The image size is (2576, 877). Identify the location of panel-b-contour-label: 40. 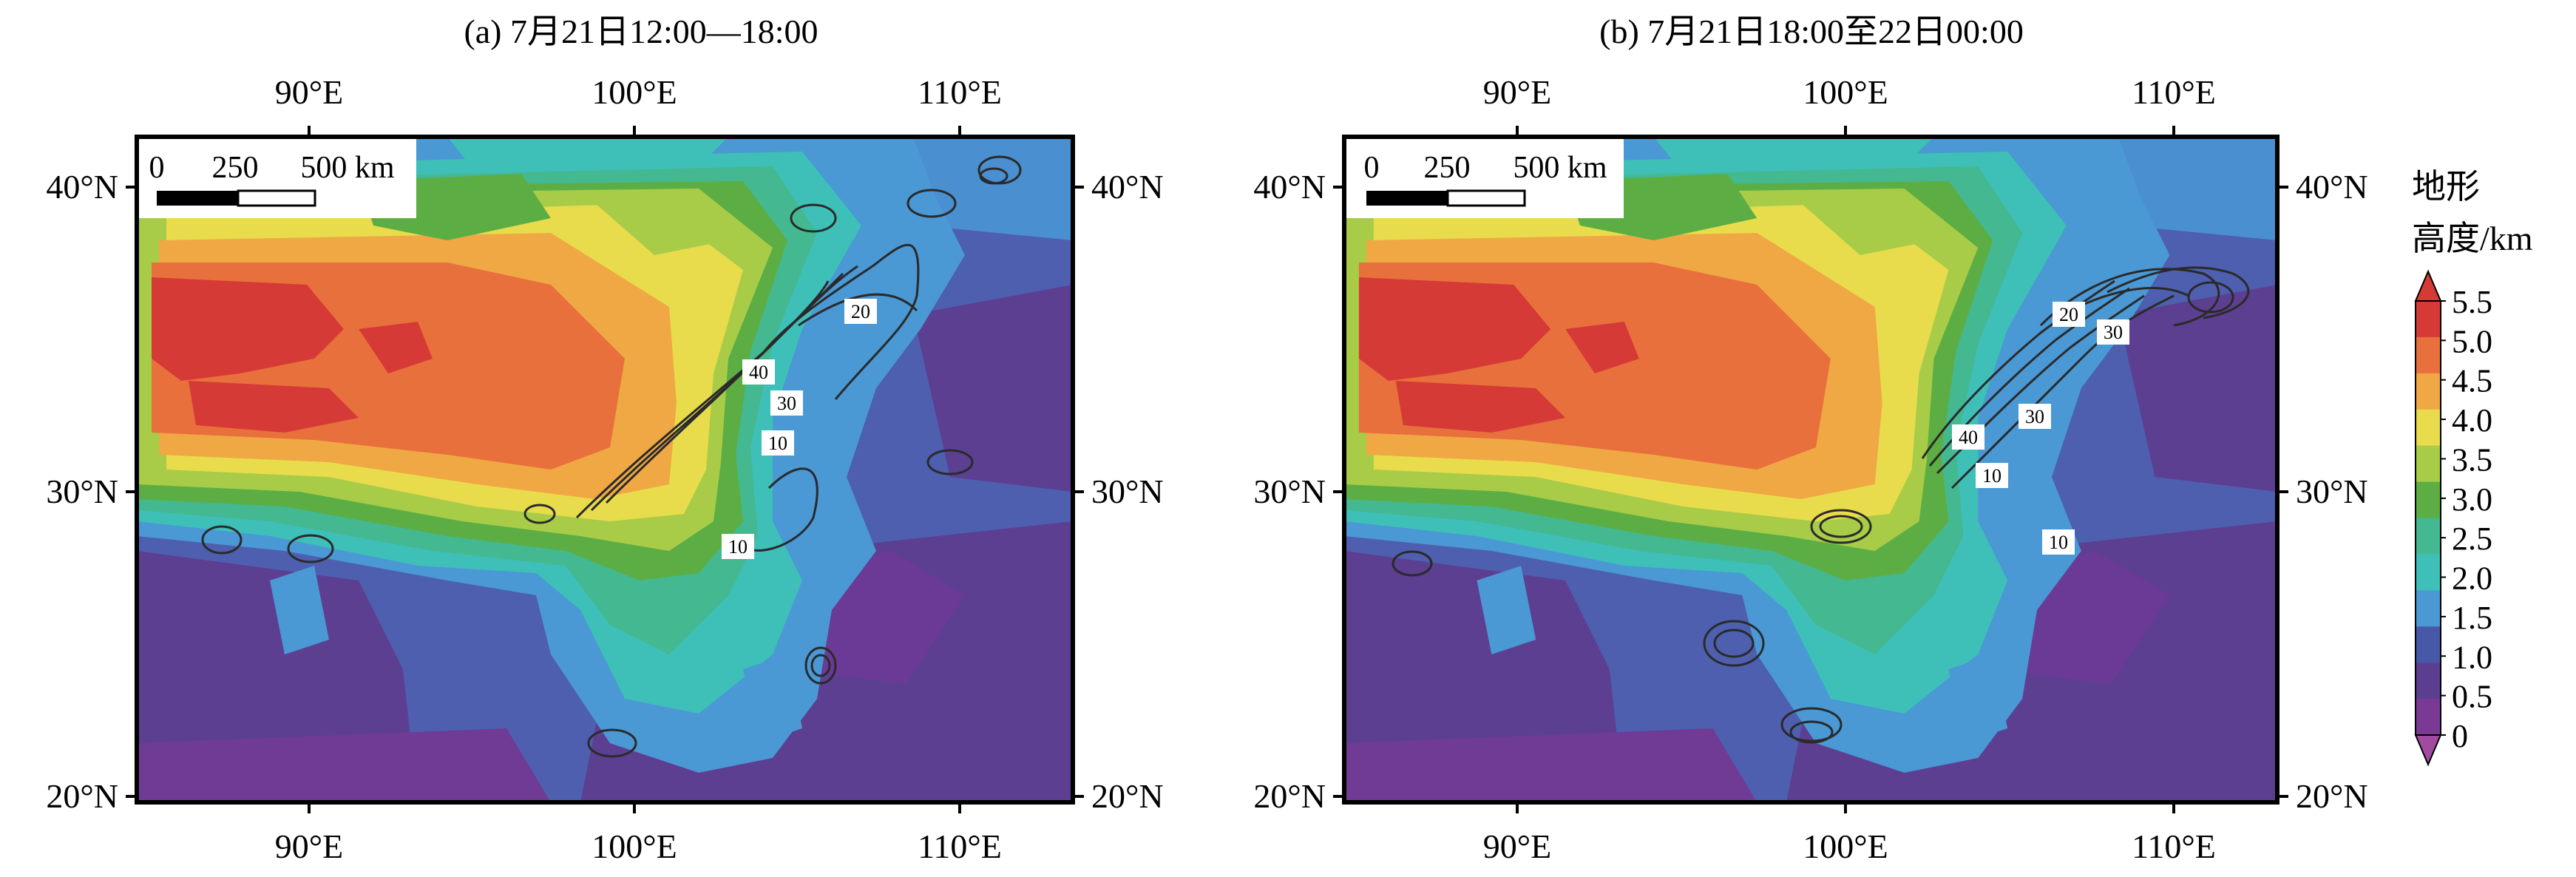
(1968, 437).